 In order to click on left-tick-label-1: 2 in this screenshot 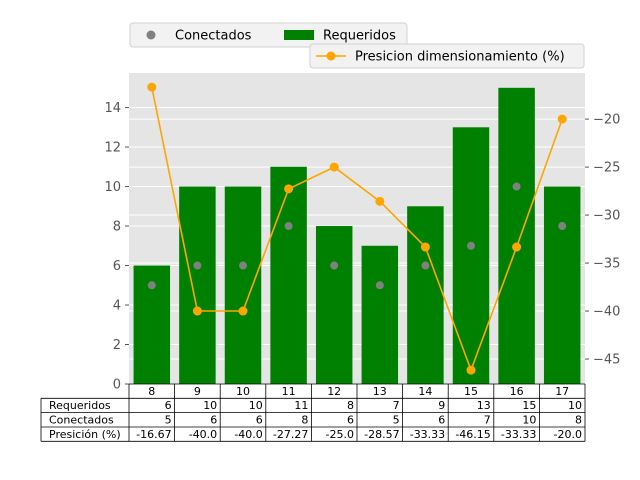, I will do `click(117, 345)`.